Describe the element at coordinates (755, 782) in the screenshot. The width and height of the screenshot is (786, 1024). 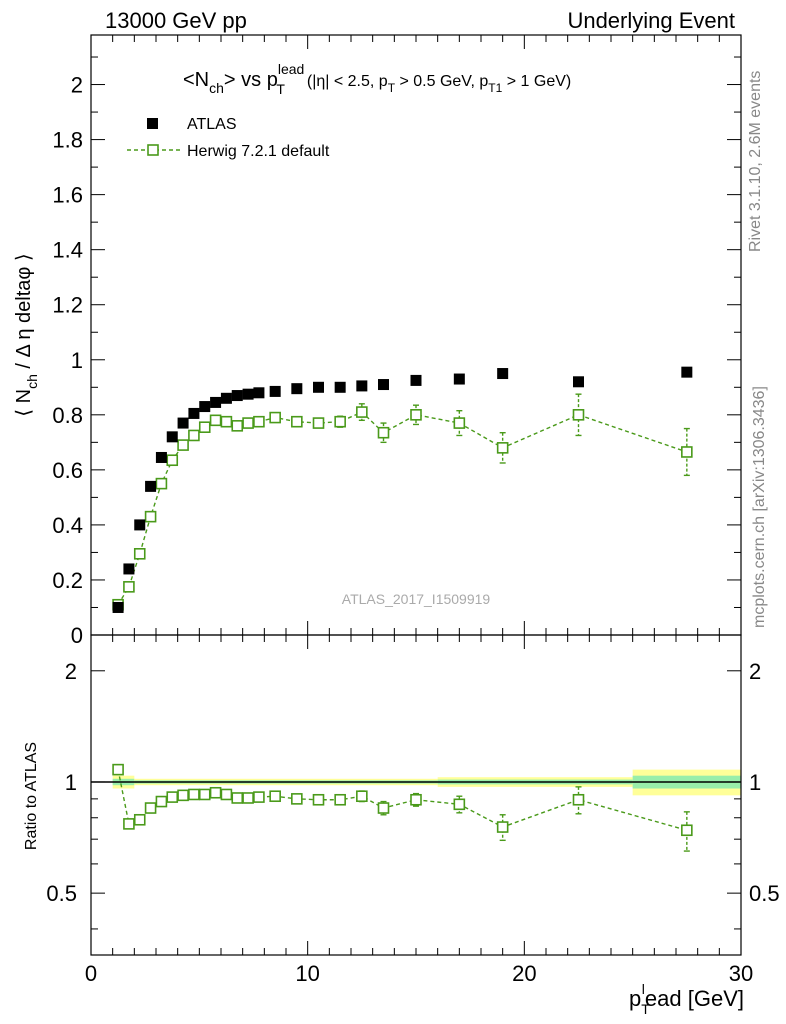
I see `ratio-y-tick-label-right: 1` at that location.